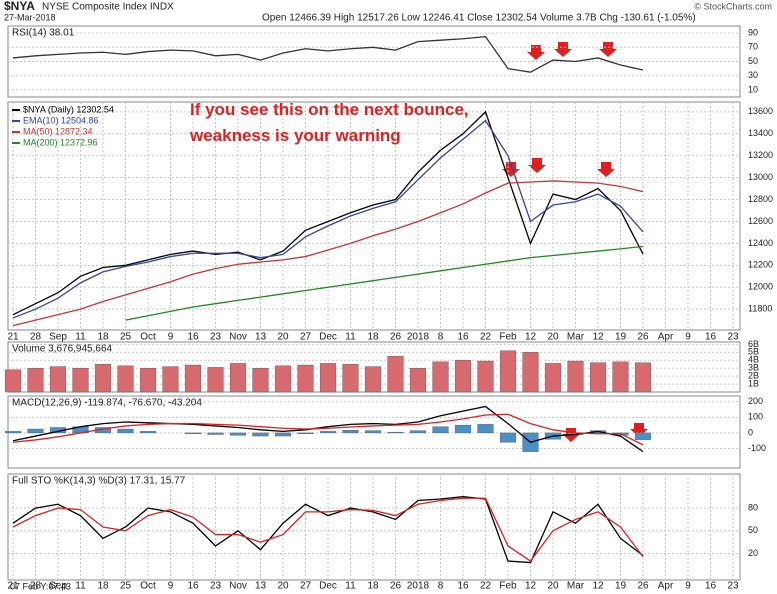 The width and height of the screenshot is (777, 594). Describe the element at coordinates (750, 432) in the screenshot. I see `y-tick-label: 0` at that location.